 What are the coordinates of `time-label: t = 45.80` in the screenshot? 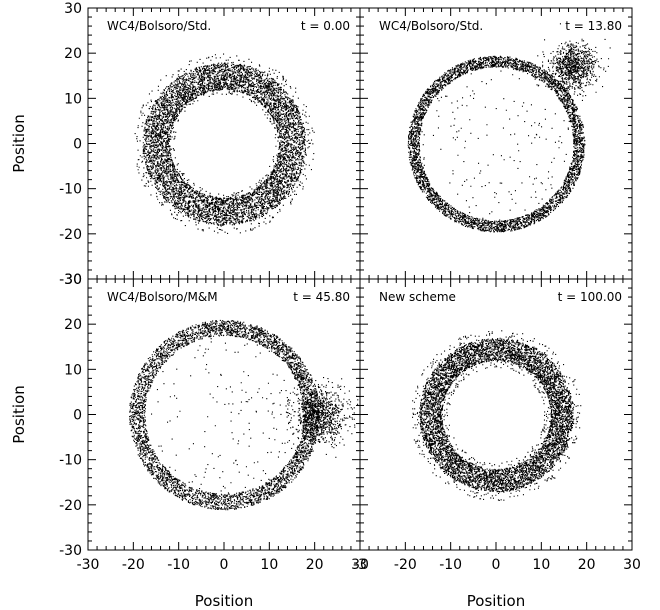 It's located at (321, 297).